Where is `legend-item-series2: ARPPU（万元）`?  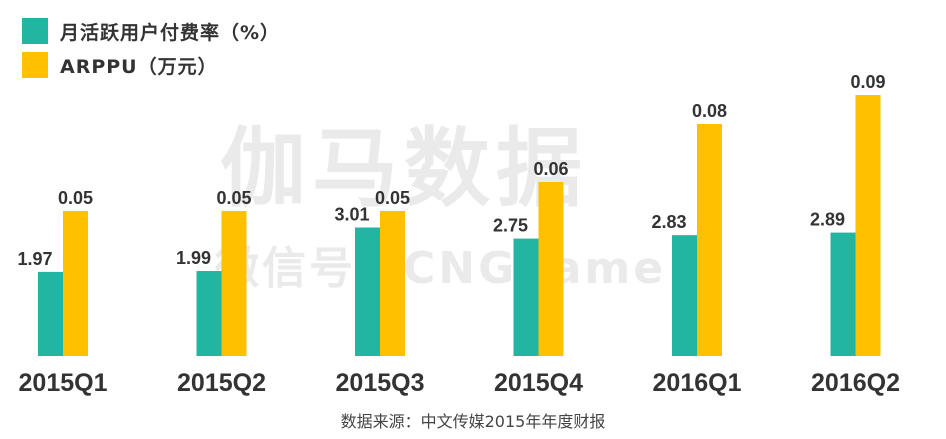 legend-item-series2: ARPPU（万元） is located at coordinates (151, 65).